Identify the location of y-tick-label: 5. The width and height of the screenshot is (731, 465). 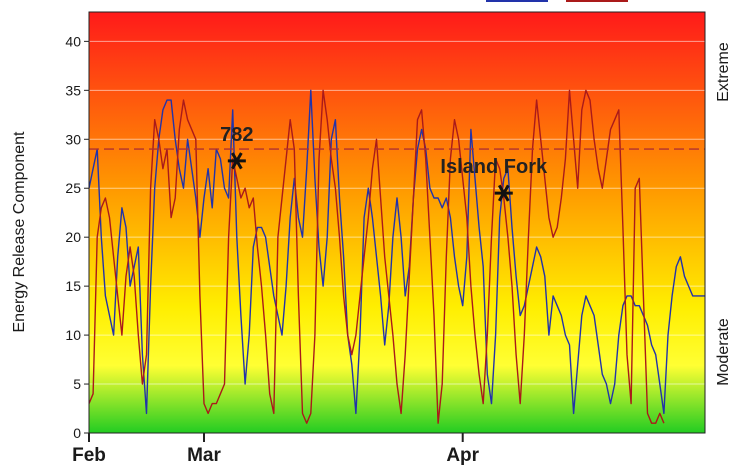
(77, 384).